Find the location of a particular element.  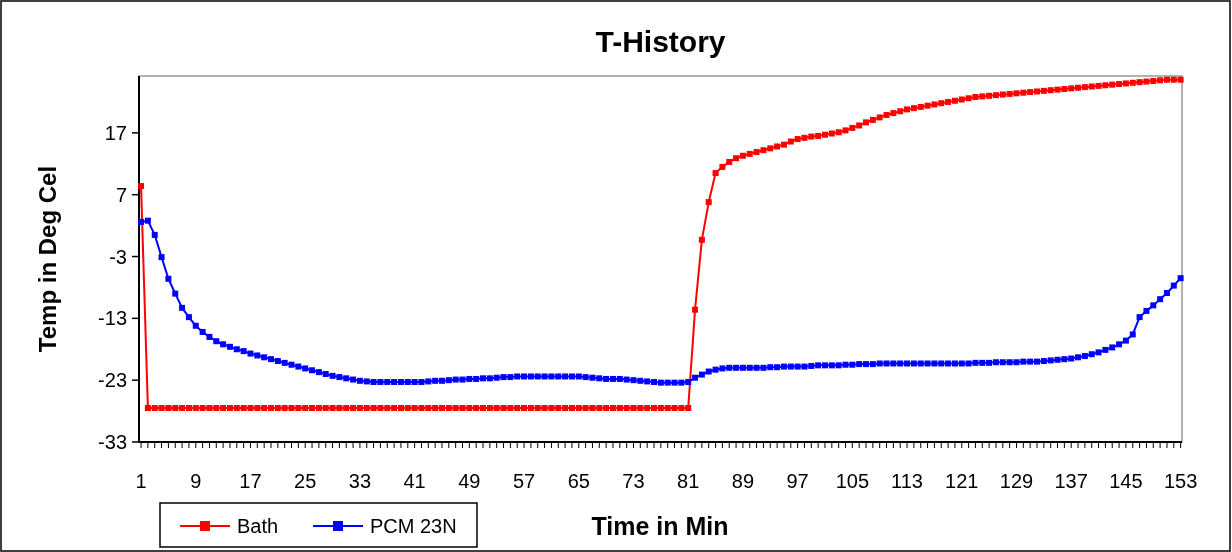

x-tick-label: 41 is located at coordinates (414, 481).